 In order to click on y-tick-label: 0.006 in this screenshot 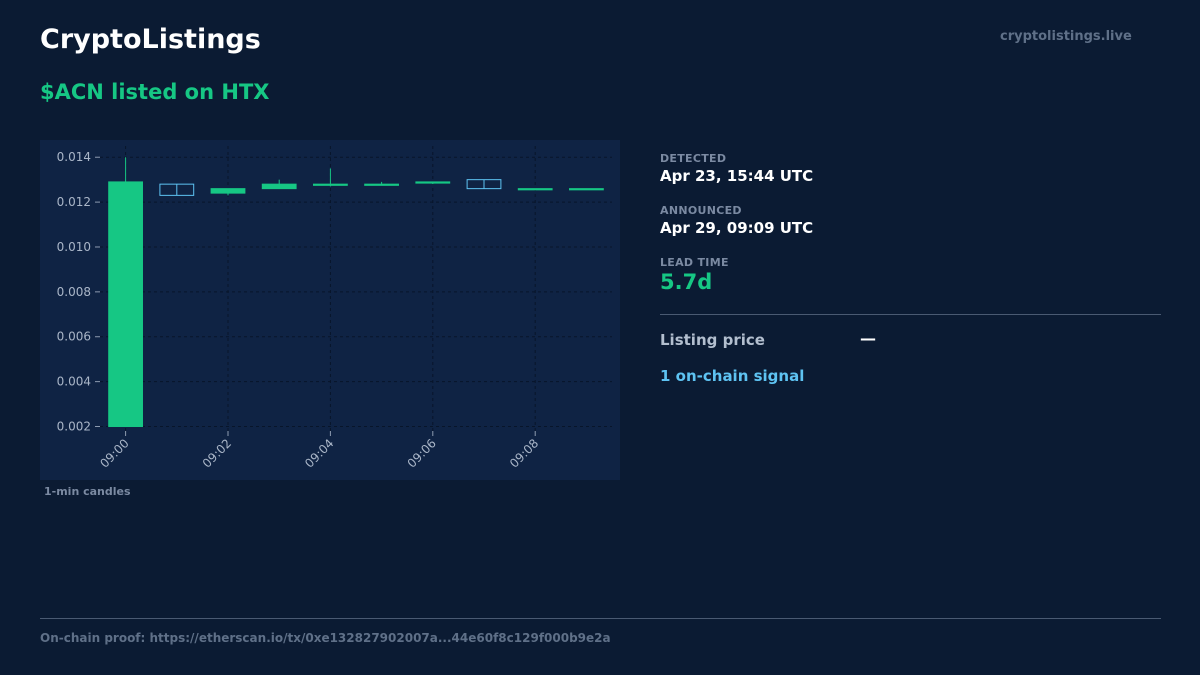, I will do `click(74, 337)`.